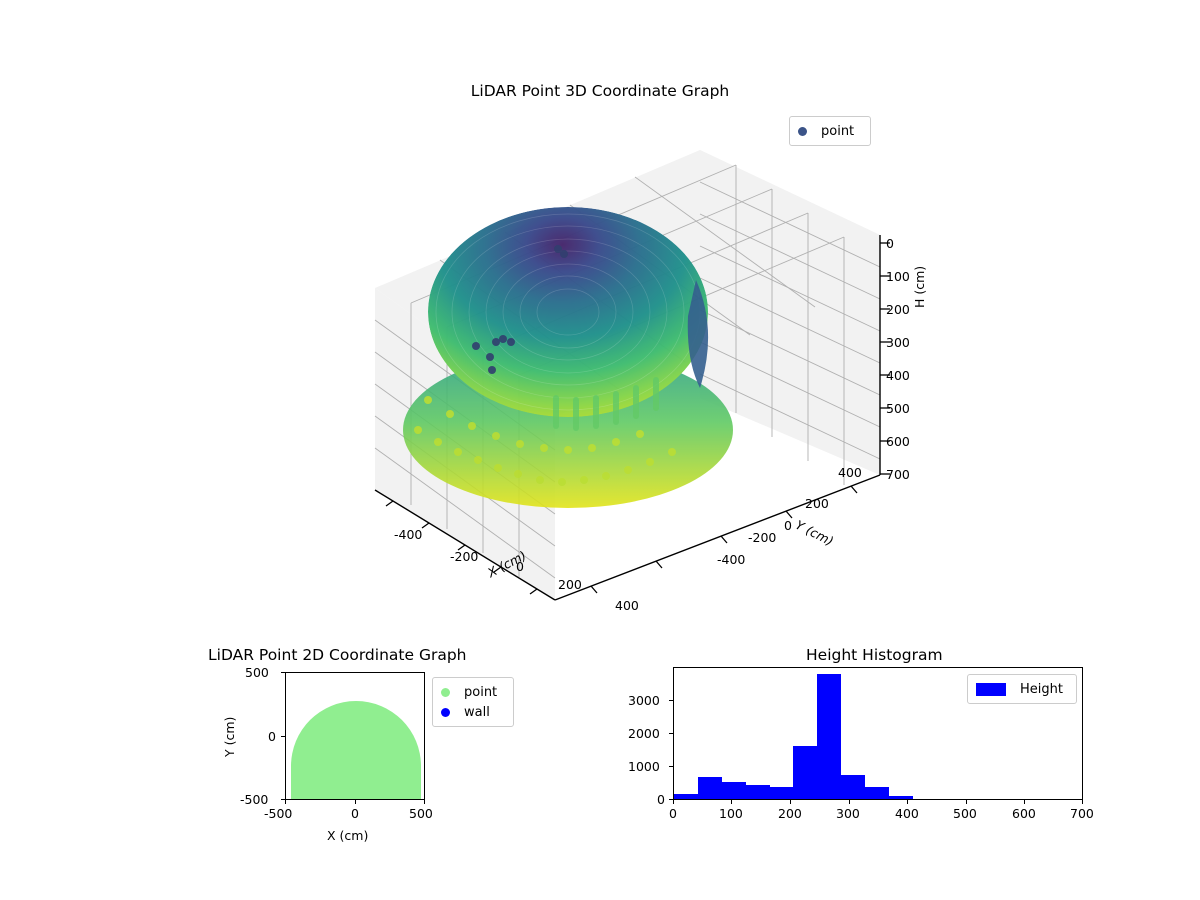 The width and height of the screenshot is (1200, 900). What do you see at coordinates (520, 566) in the screenshot?
I see `plot3d-xtick-2: 0` at bounding box center [520, 566].